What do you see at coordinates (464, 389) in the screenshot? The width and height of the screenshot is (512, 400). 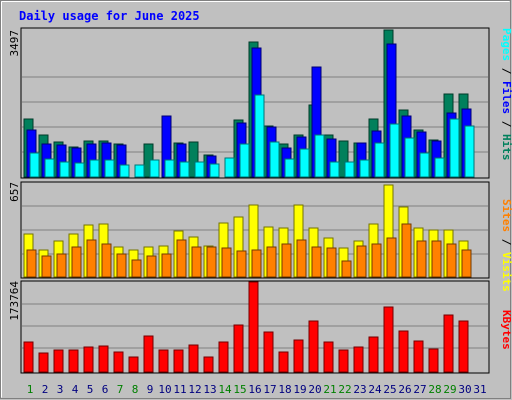 I see `day-label-30: 30` at bounding box center [464, 389].